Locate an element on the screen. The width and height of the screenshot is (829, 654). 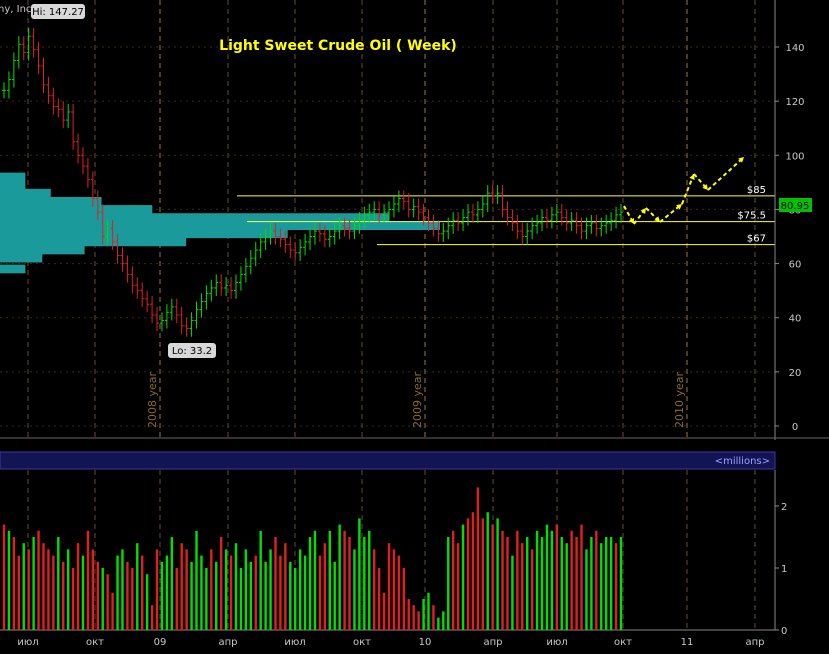
last-price-label: 80.95 is located at coordinates (795, 206).